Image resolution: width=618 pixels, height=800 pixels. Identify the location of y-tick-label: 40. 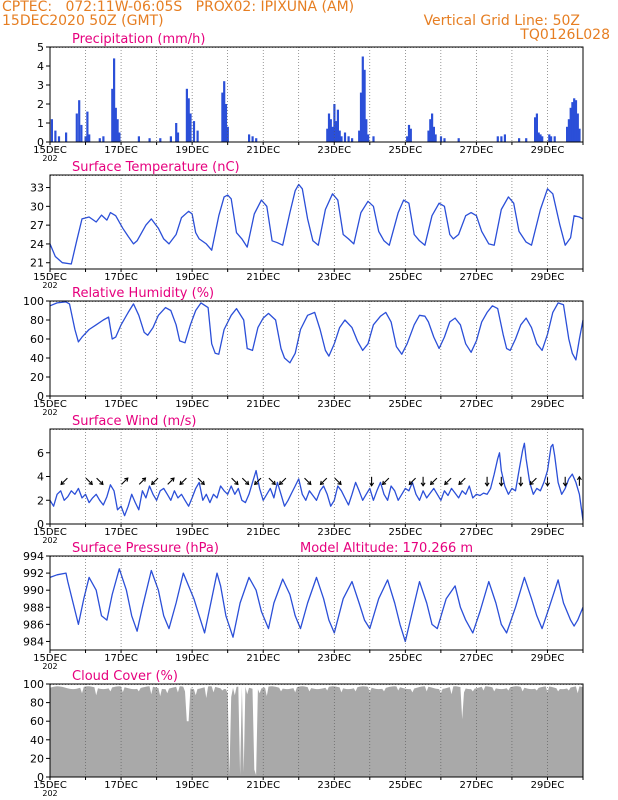
(37, 358).